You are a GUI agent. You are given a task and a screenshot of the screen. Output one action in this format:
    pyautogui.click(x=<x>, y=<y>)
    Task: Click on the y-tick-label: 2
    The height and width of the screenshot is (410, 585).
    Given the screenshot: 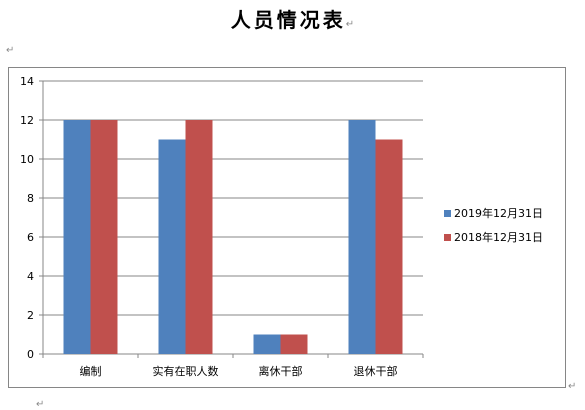 What is the action you would take?
    pyautogui.click(x=30, y=315)
    